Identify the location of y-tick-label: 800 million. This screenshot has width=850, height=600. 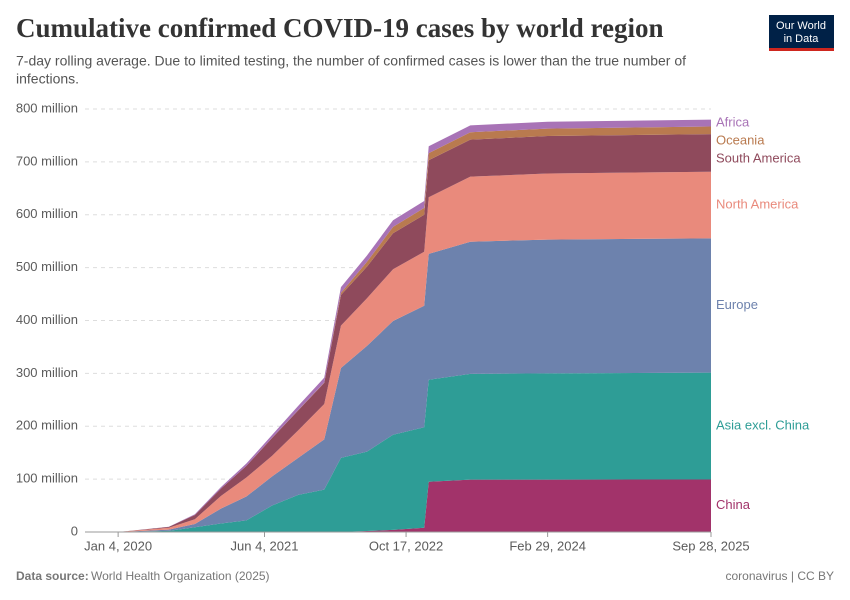
(47, 107).